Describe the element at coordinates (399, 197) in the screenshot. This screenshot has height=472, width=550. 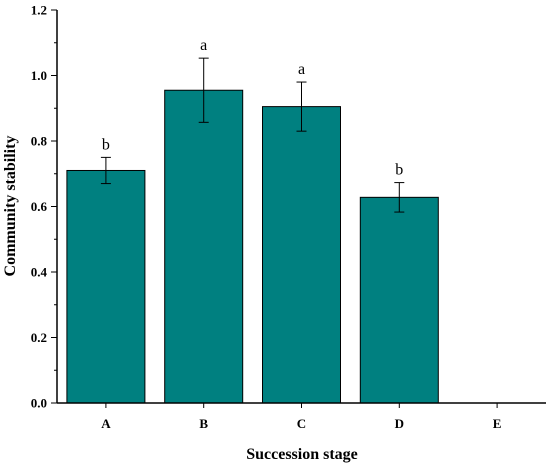
I see `error-bar-D` at that location.